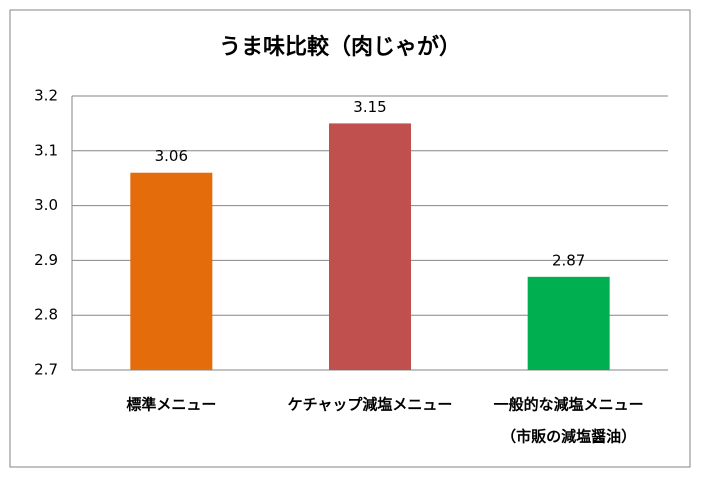 This screenshot has width=717, height=481. What do you see at coordinates (171, 156) in the screenshot?
I see `value-label: 3.06` at bounding box center [171, 156].